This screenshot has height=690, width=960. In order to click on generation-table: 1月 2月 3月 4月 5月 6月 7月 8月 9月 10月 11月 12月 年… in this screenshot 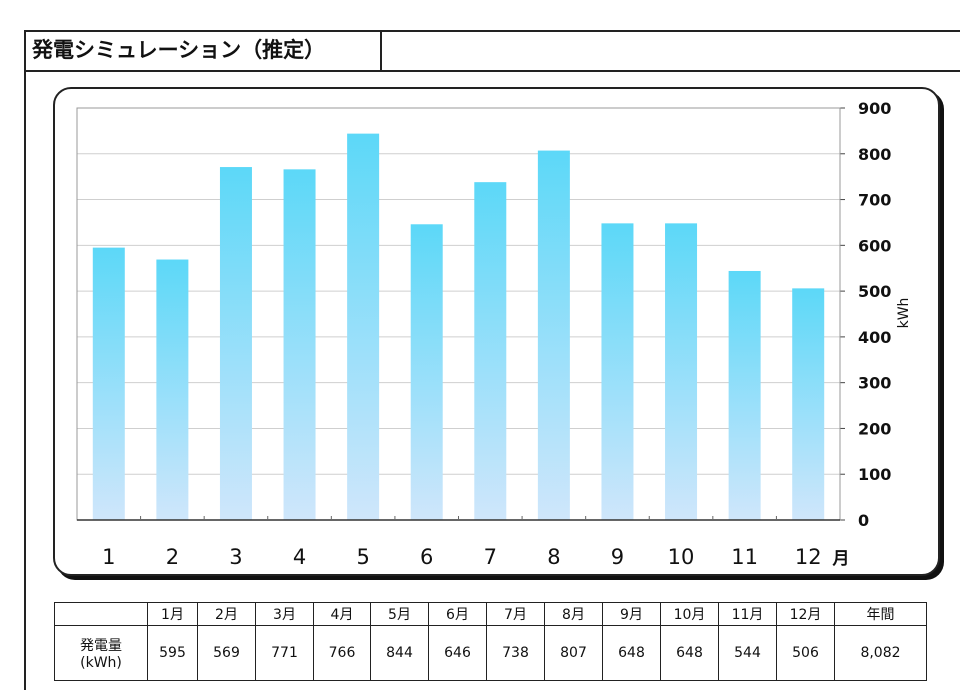, I will do `click(490, 641)`.